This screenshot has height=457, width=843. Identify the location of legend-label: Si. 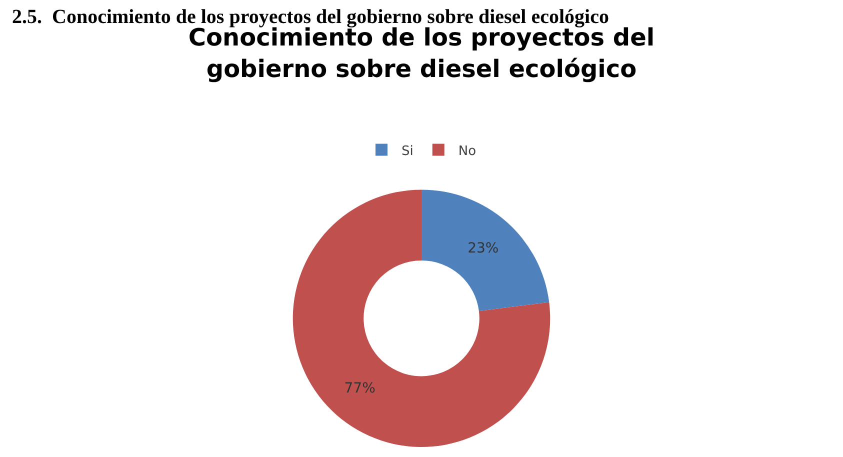
(408, 151).